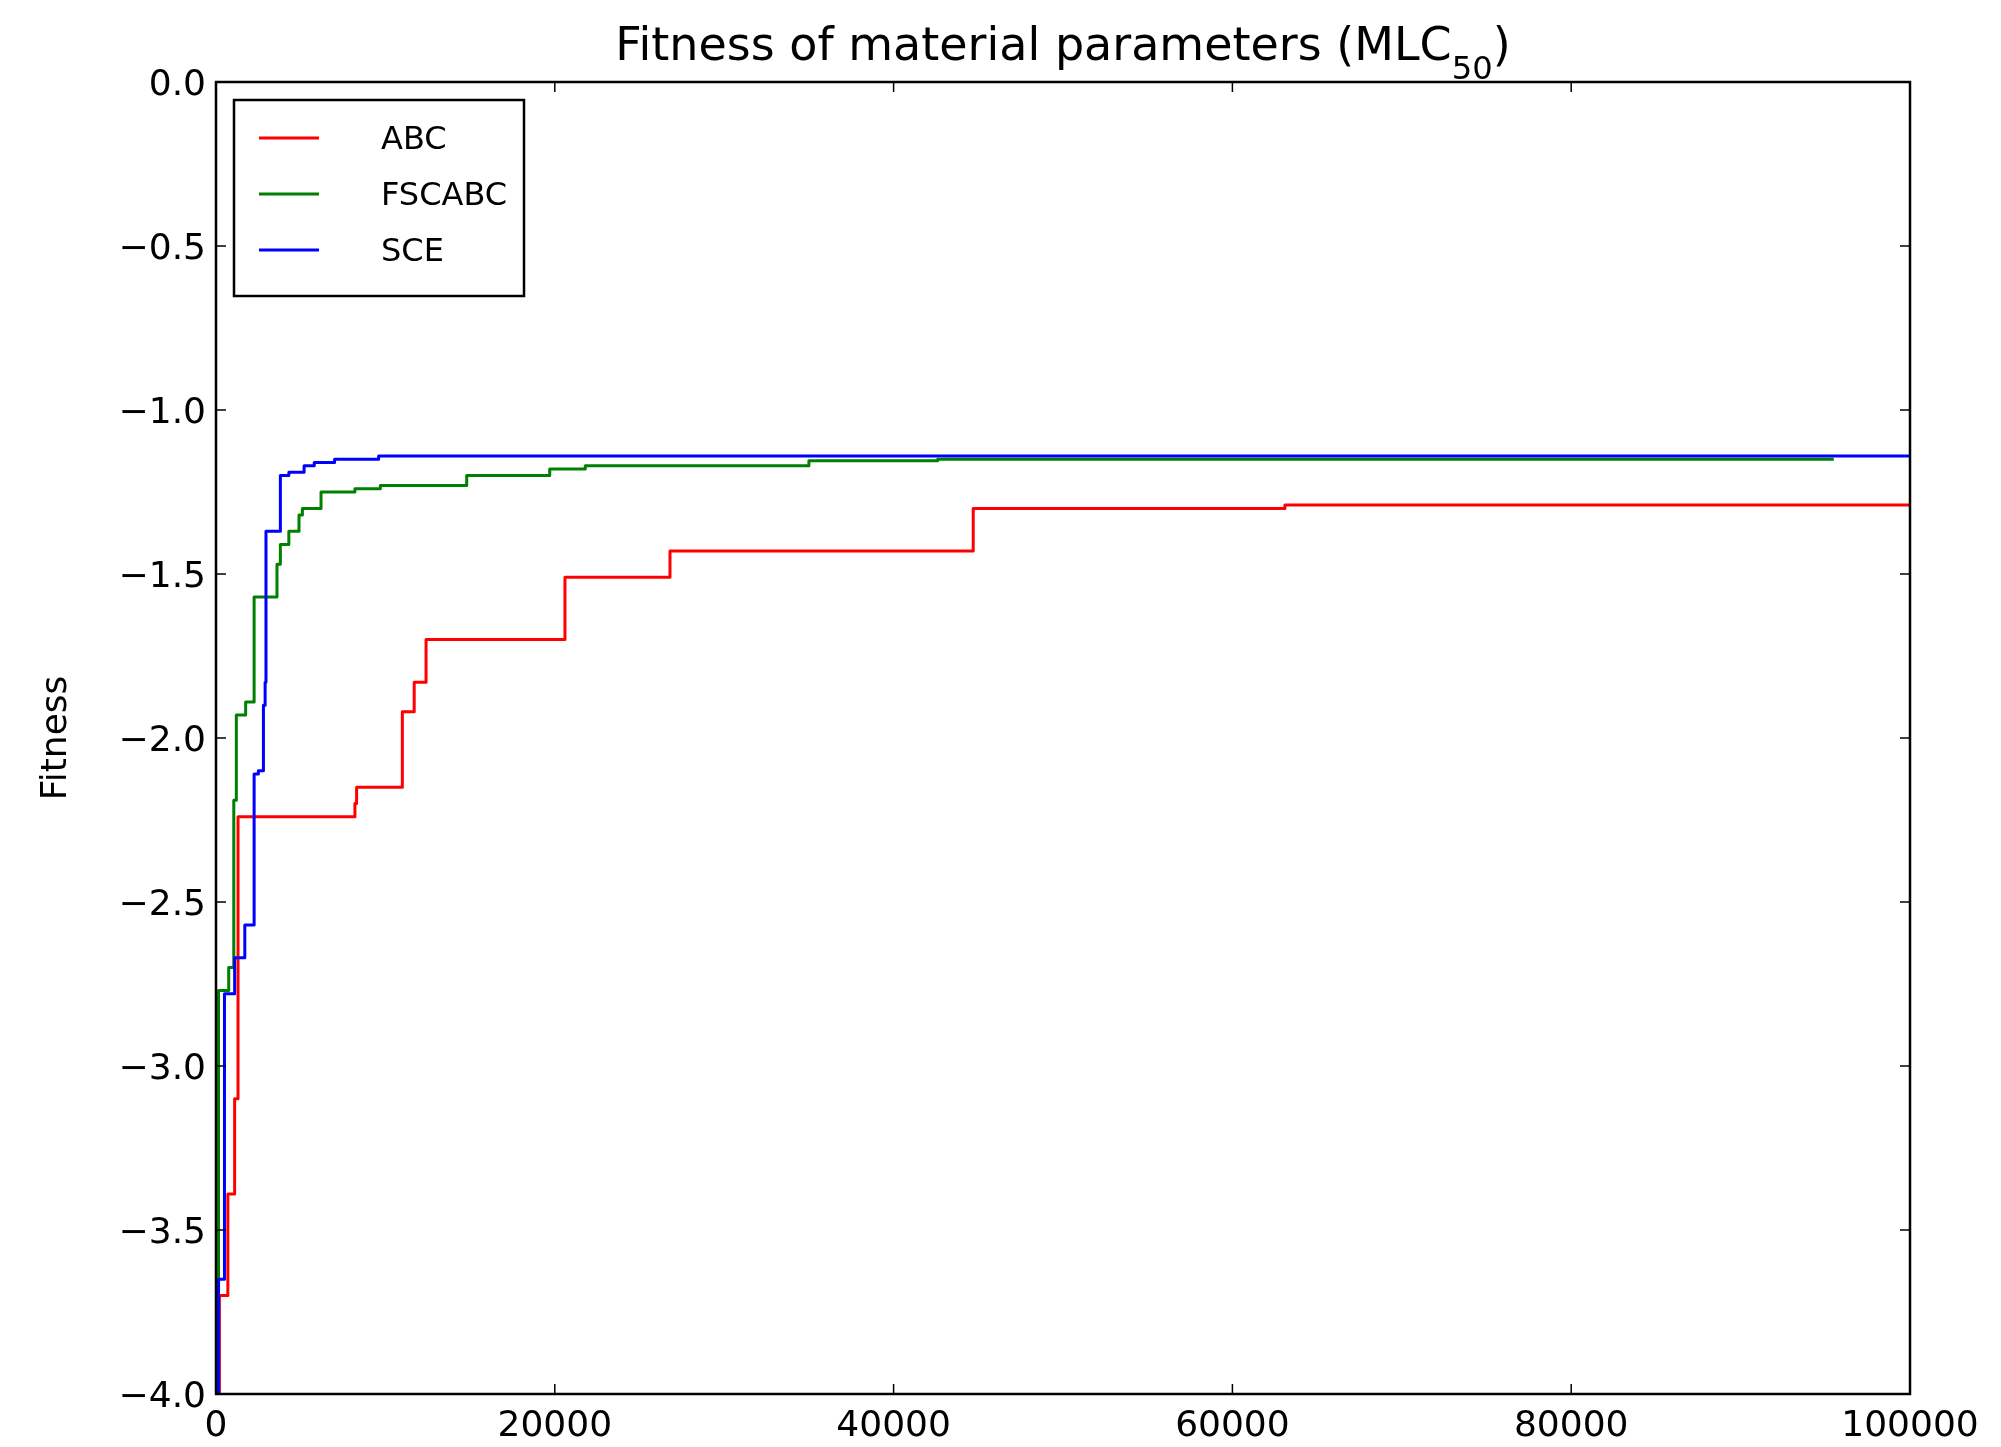 This screenshot has height=1447, width=2001. What do you see at coordinates (1232, 1423) in the screenshot?
I see `x-tick-label: 60000` at bounding box center [1232, 1423].